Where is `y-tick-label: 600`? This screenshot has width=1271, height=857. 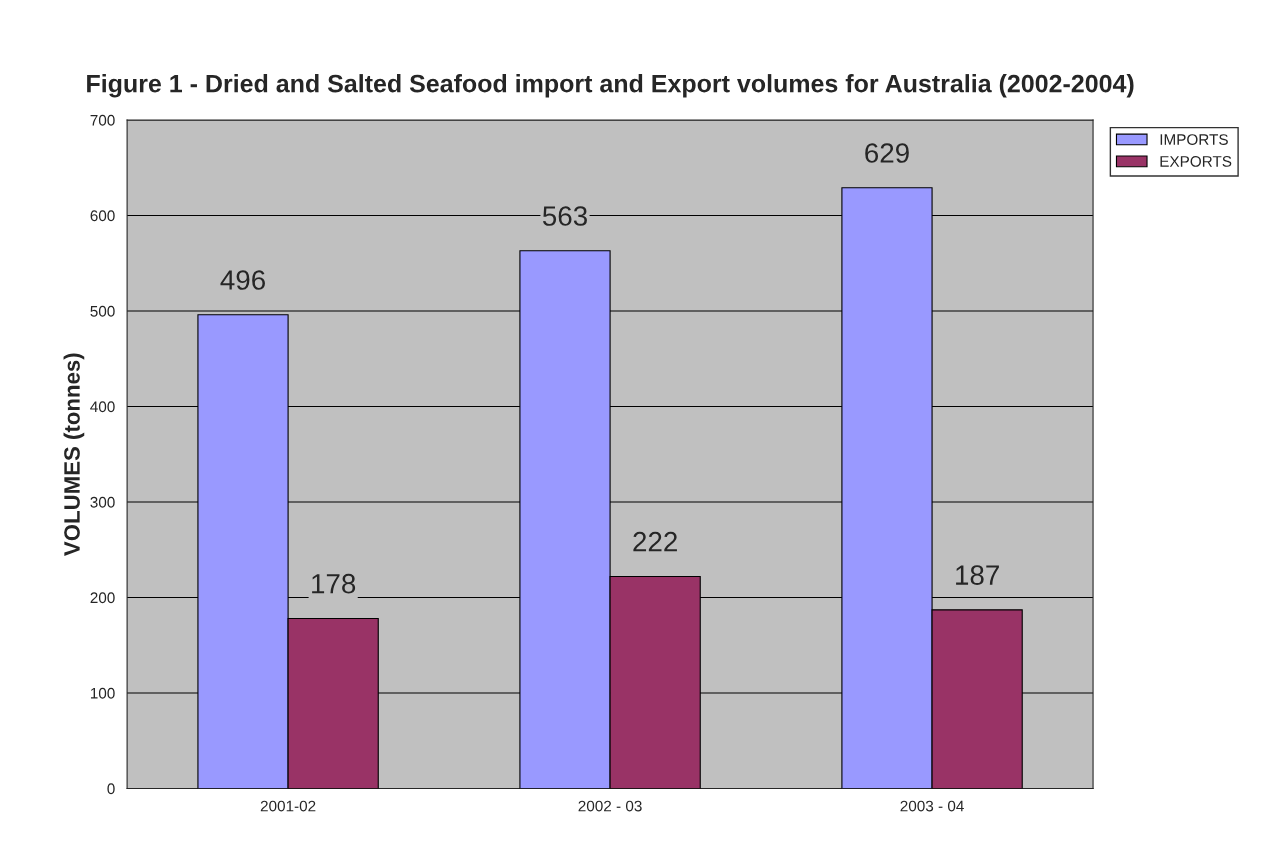 y-tick-label: 600 is located at coordinates (102, 216).